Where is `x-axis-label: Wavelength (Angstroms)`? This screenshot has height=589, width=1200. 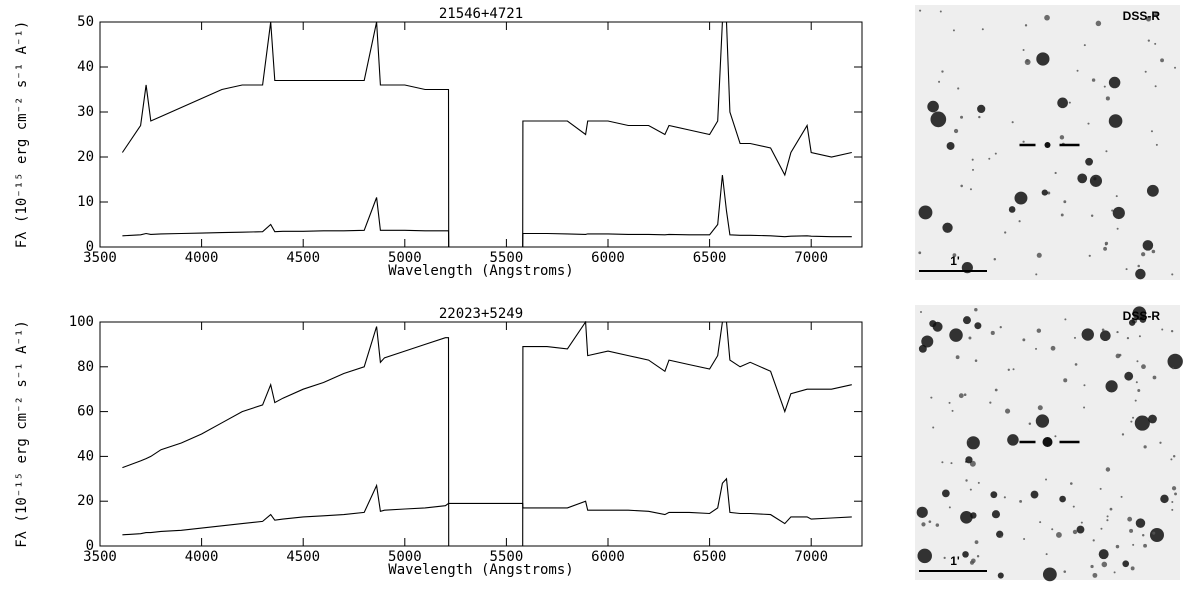 x-axis-label: Wavelength (Angstroms) is located at coordinates (480, 271).